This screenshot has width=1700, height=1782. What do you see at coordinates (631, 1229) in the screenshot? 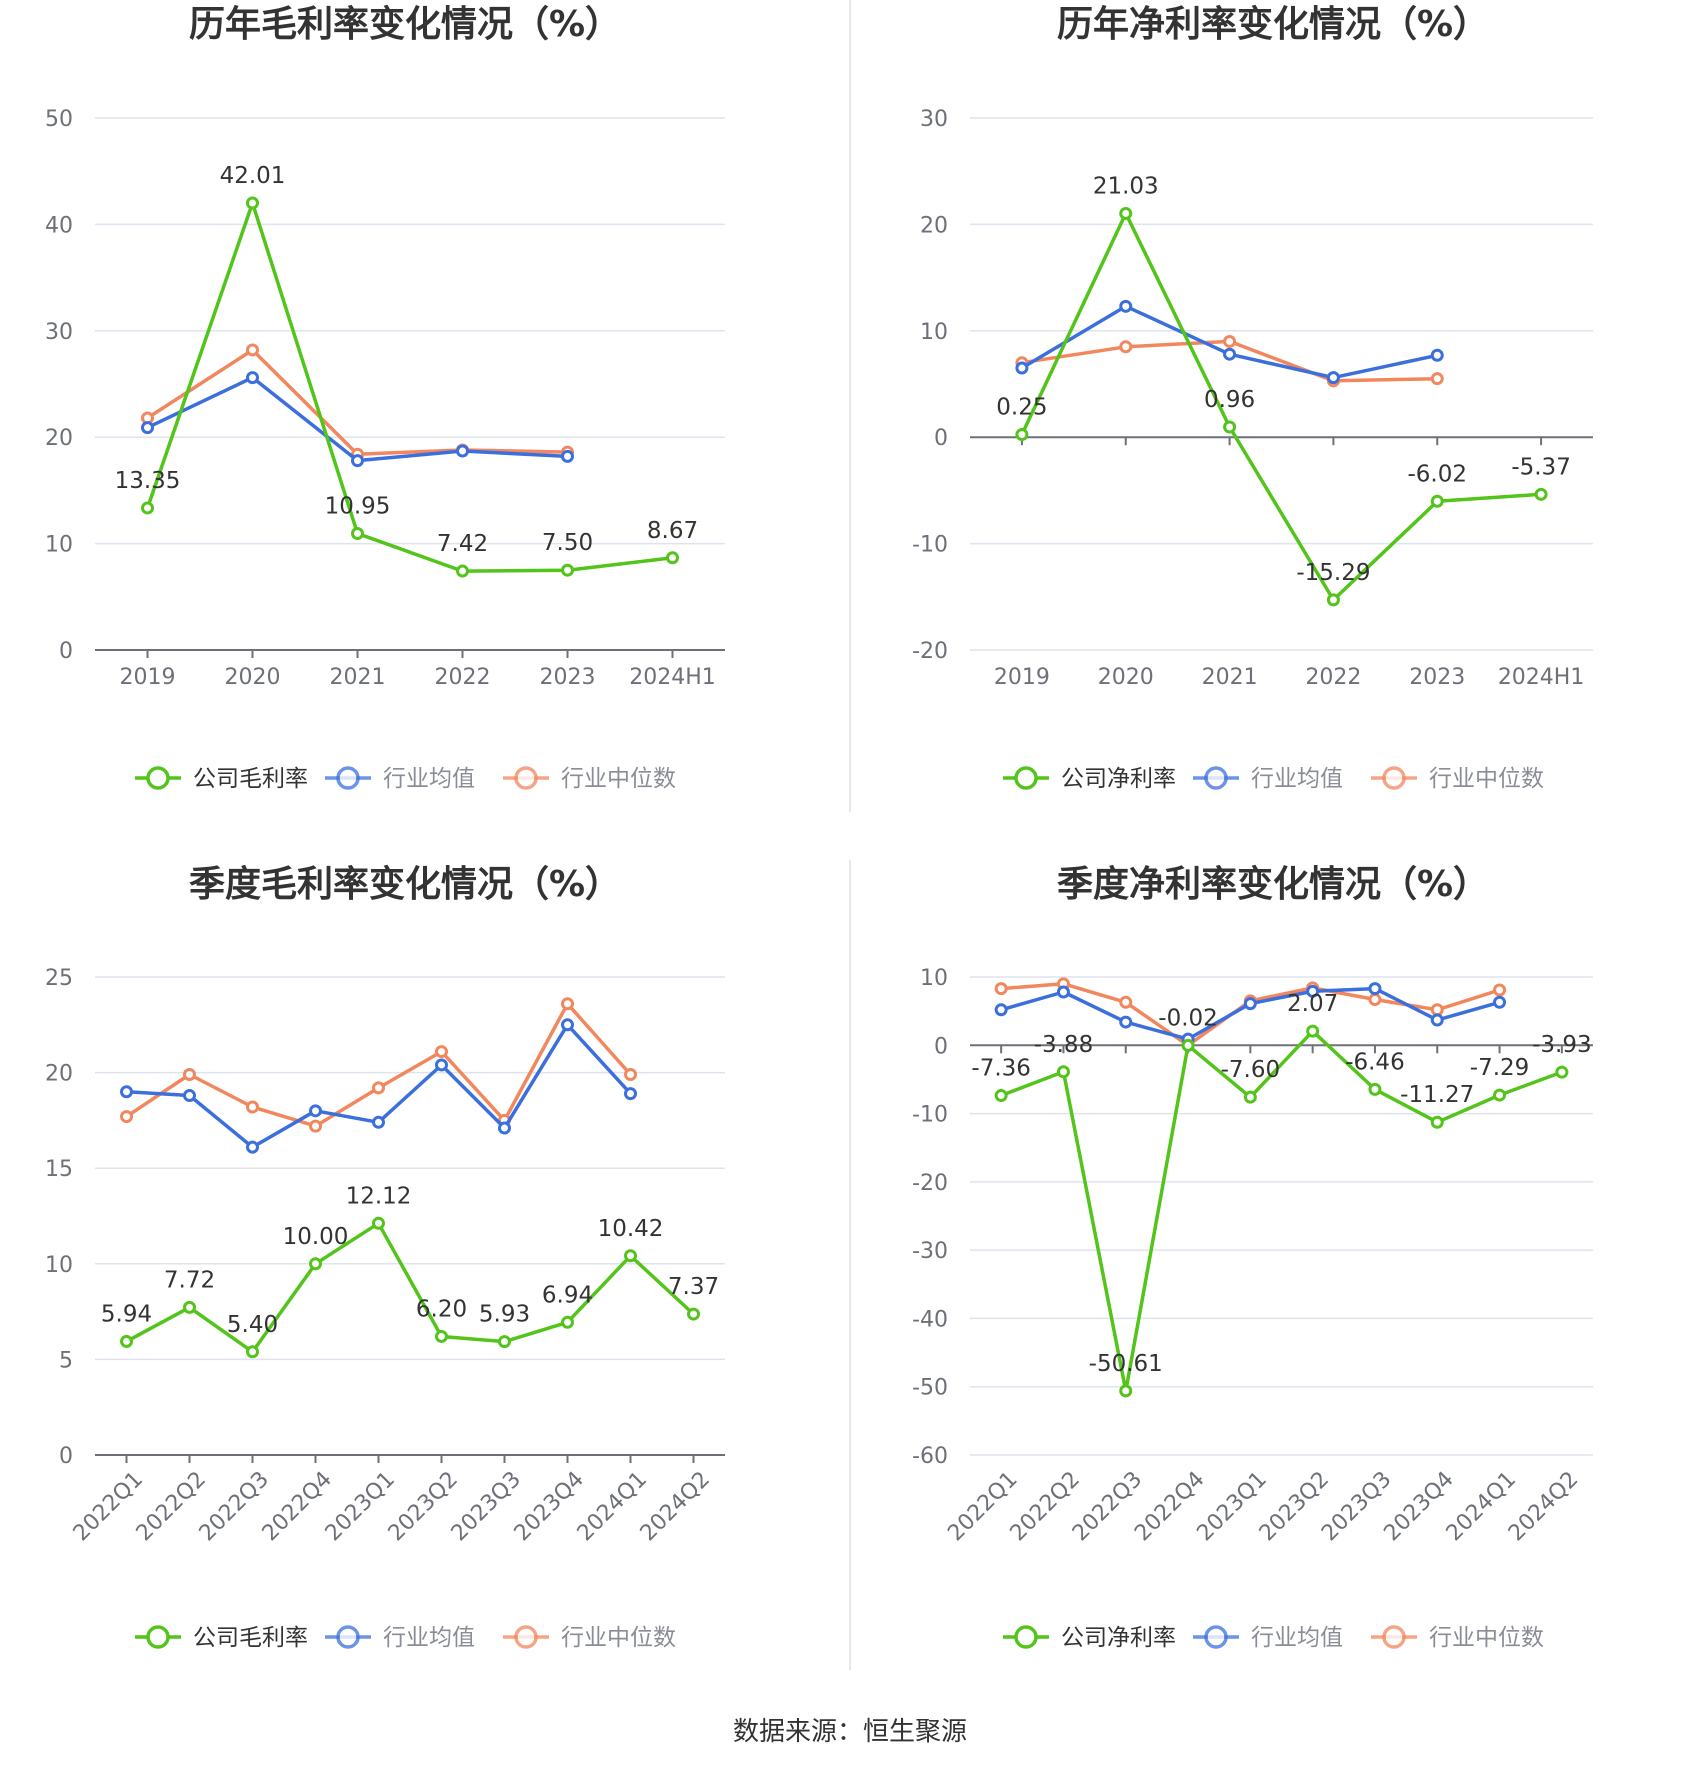
I see `data-label: 10.42` at bounding box center [631, 1229].